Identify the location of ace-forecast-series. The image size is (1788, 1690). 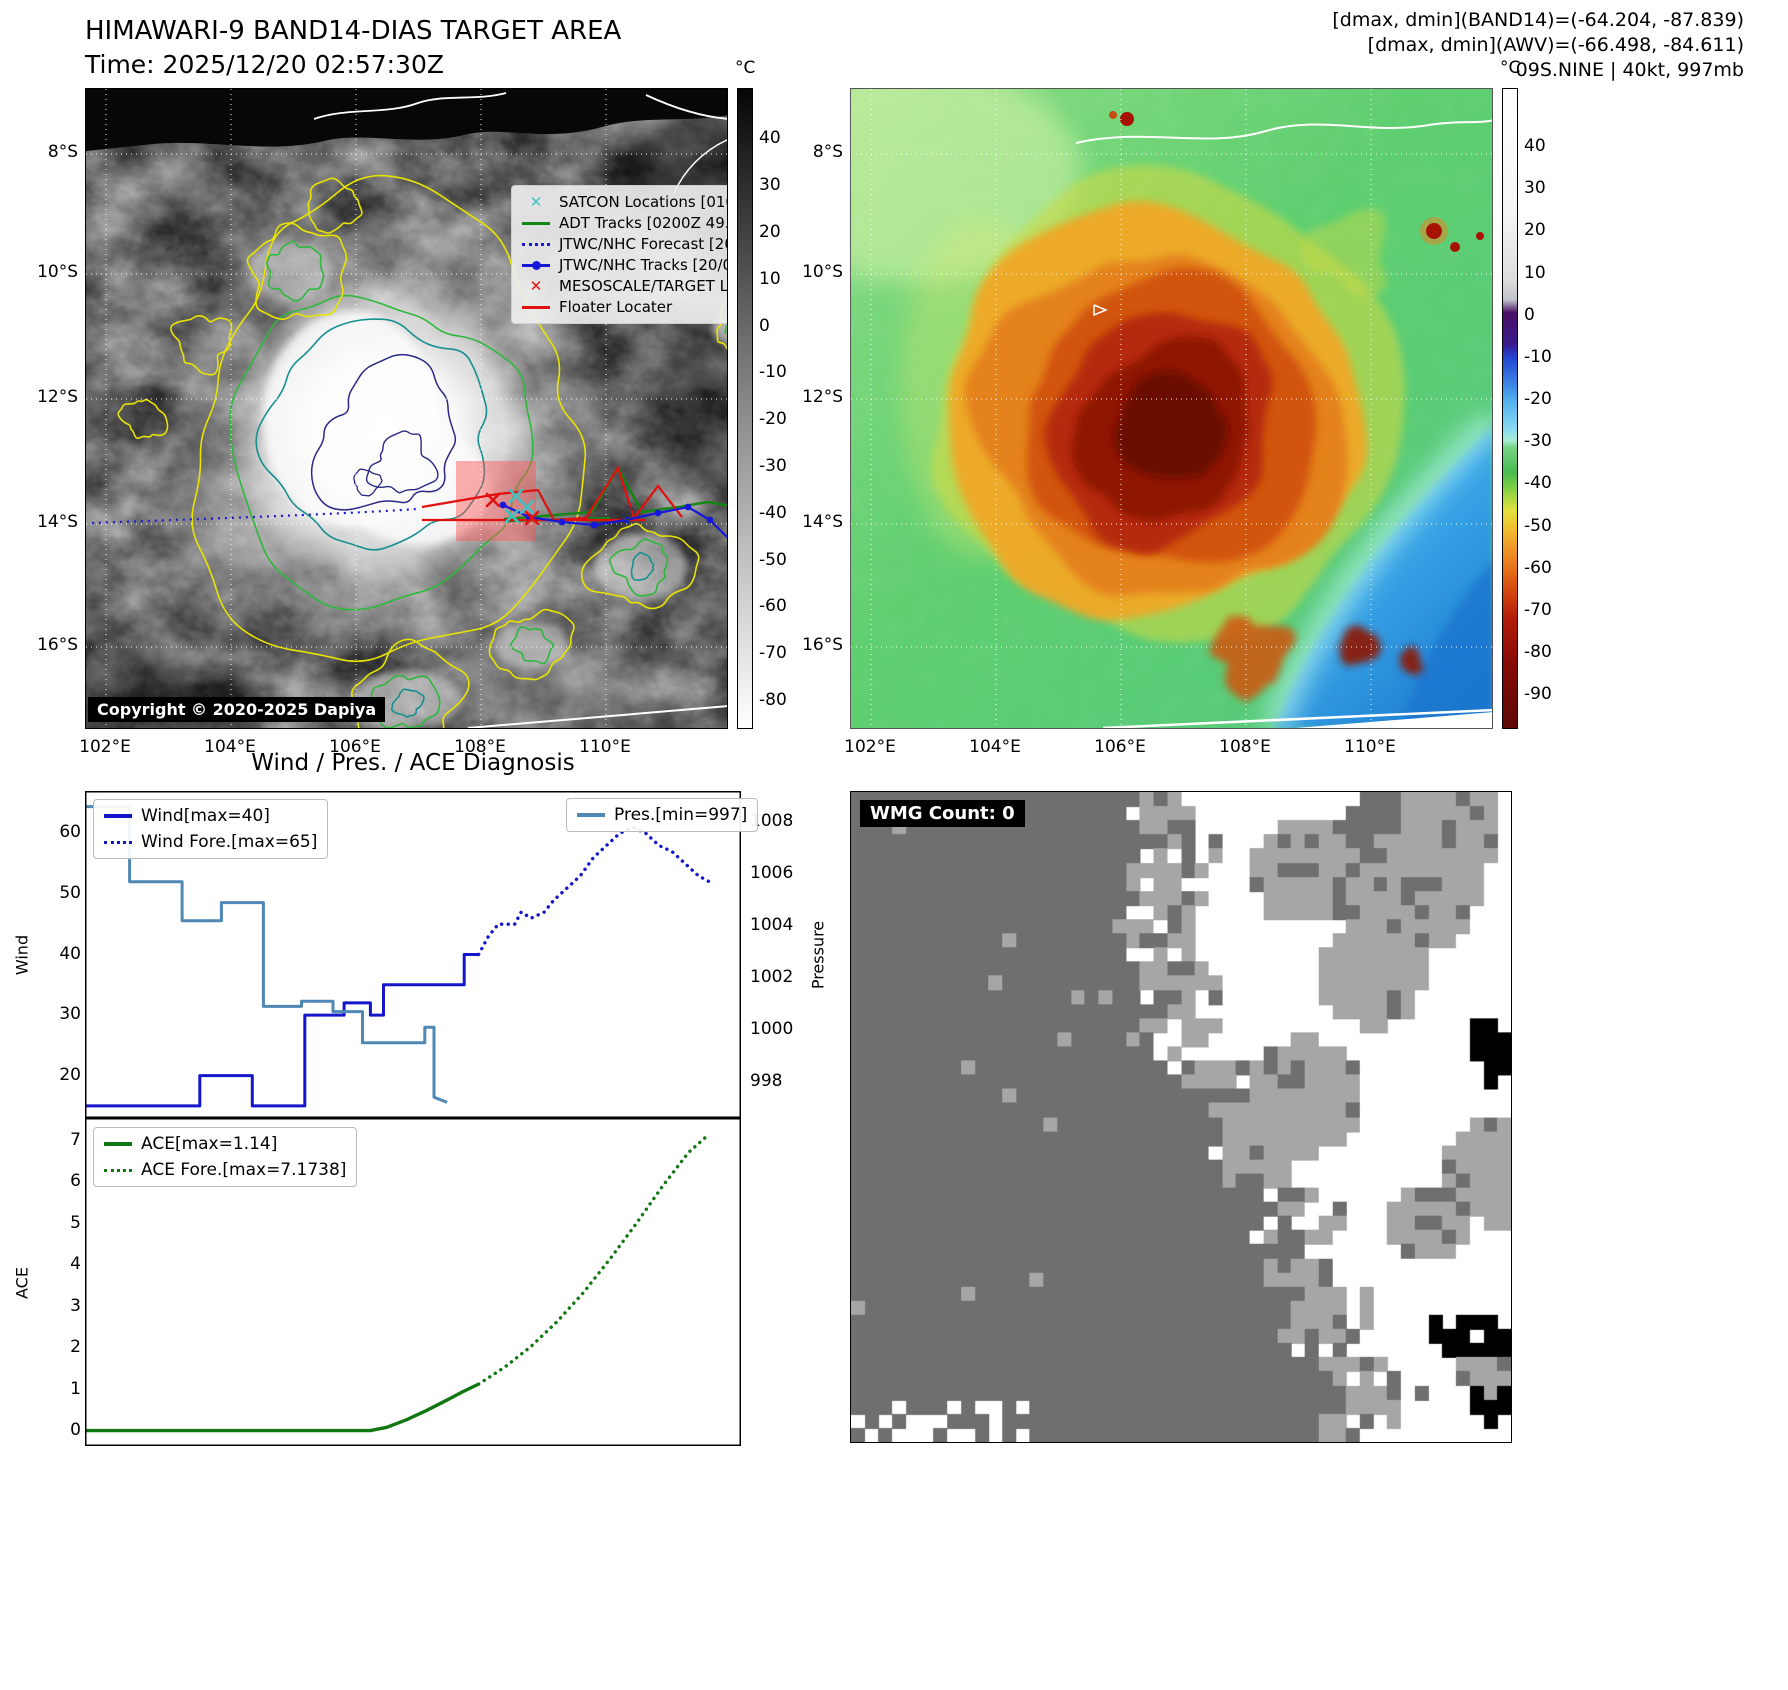
(594, 1259).